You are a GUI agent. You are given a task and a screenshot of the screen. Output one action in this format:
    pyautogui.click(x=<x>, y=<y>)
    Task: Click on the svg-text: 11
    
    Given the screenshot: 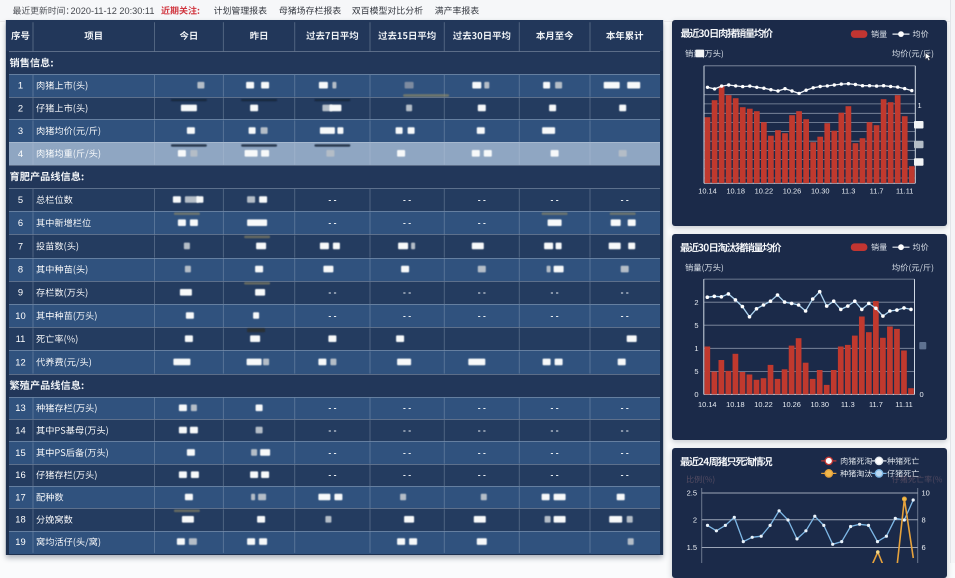 What is the action you would take?
    pyautogui.click(x=21, y=338)
    